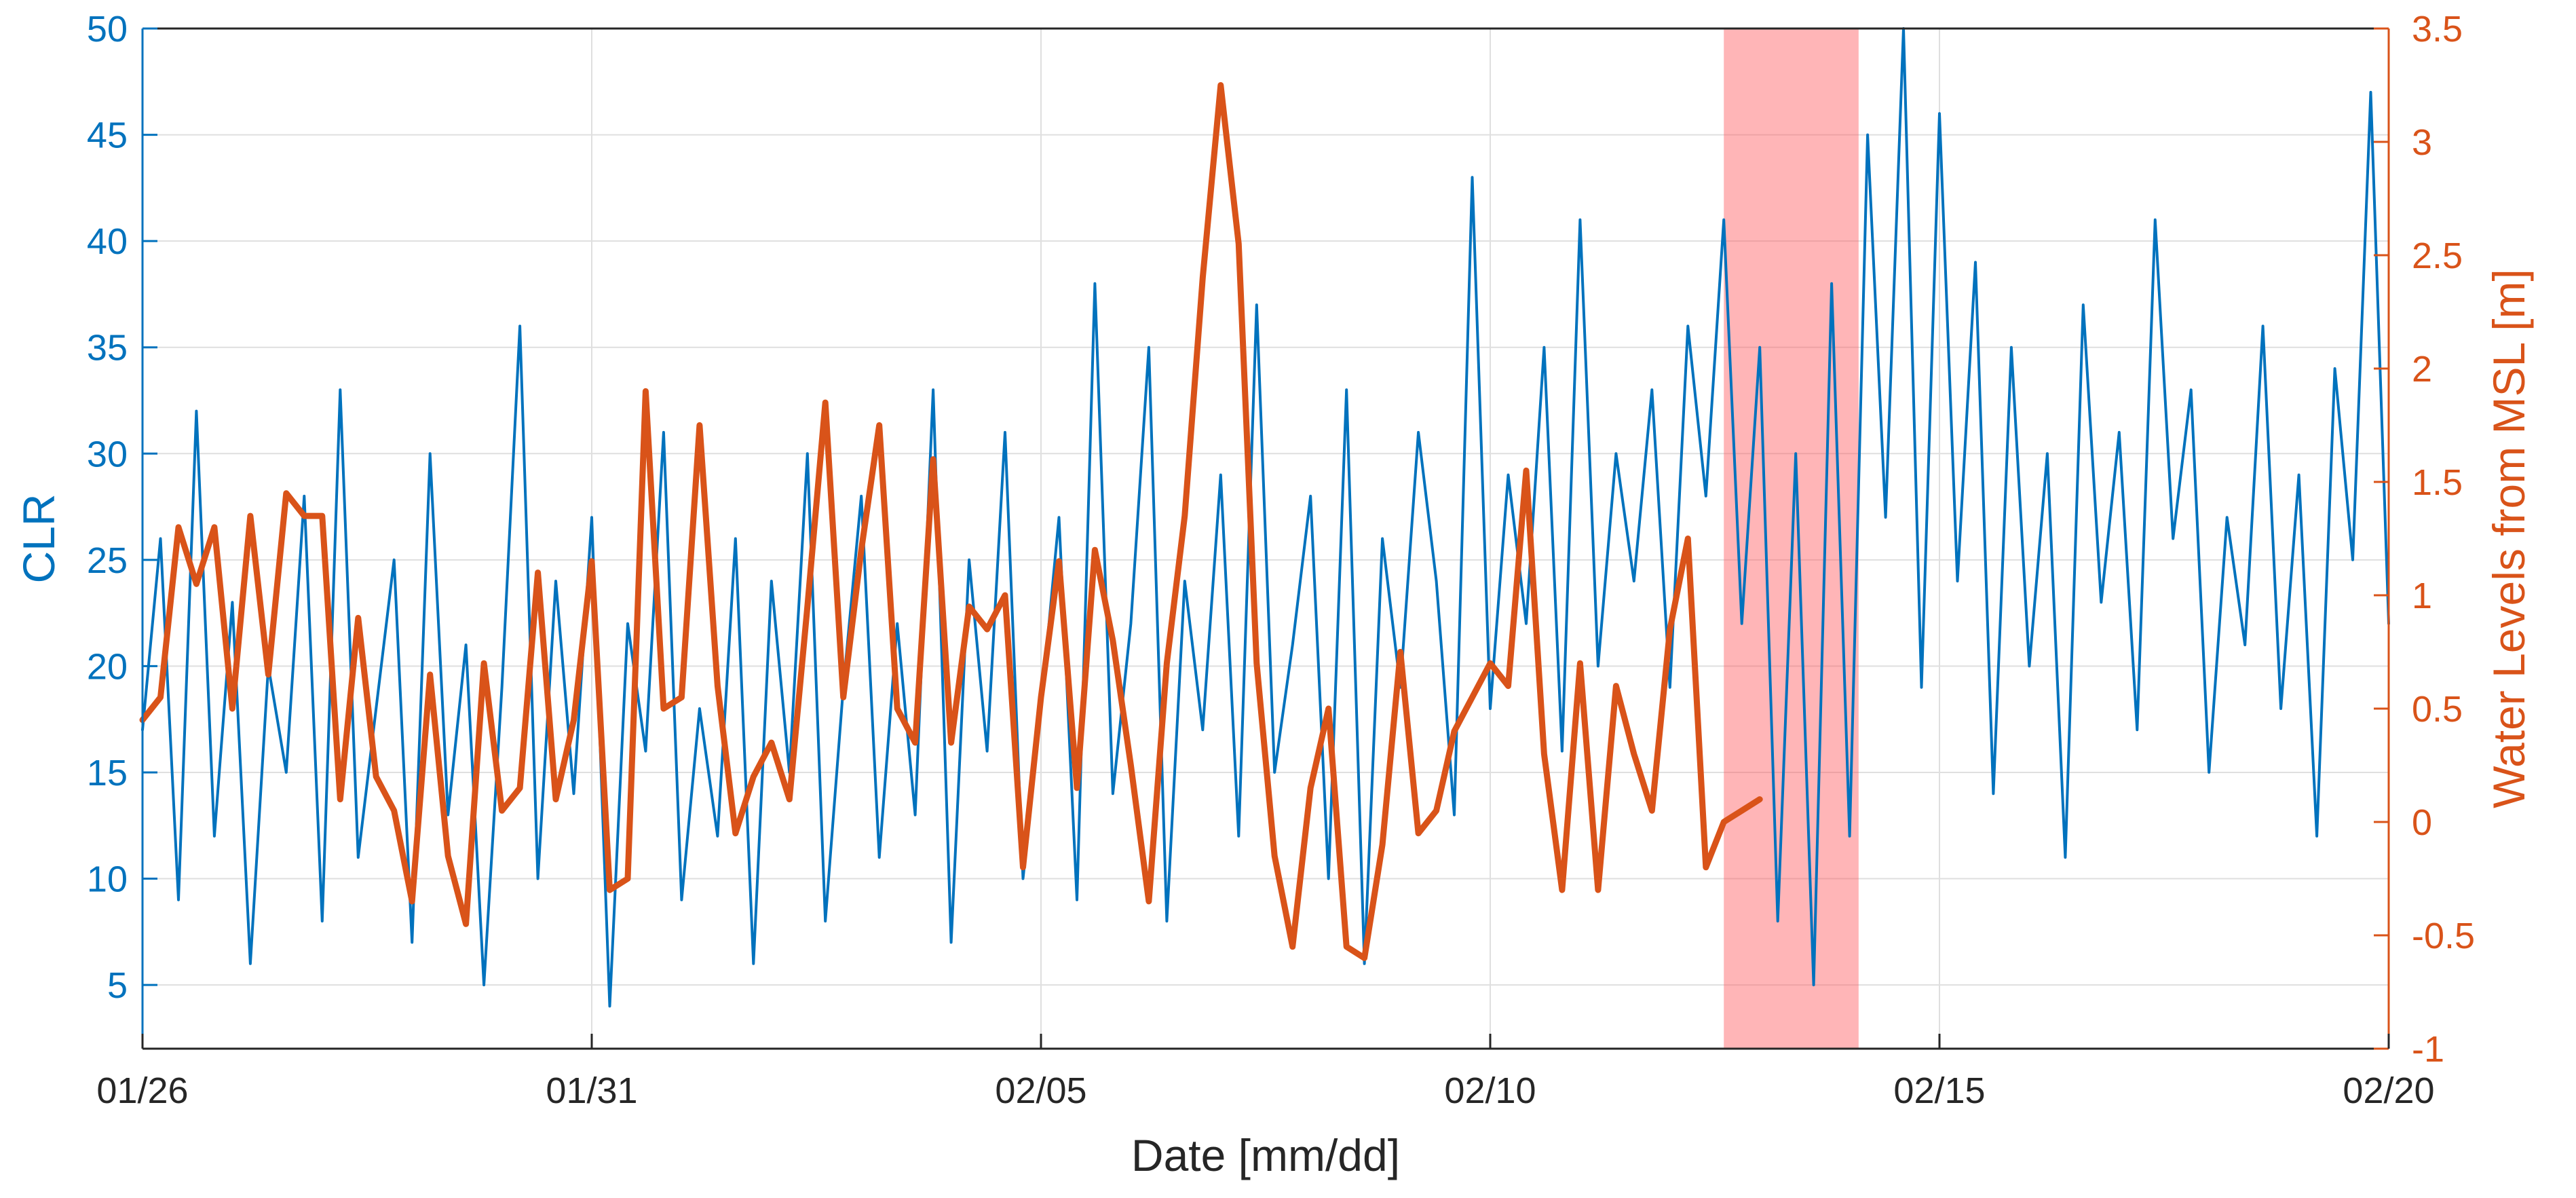 The height and width of the screenshot is (1198, 2576). Describe the element at coordinates (2422, 142) in the screenshot. I see `right-tick-label: 3` at that location.